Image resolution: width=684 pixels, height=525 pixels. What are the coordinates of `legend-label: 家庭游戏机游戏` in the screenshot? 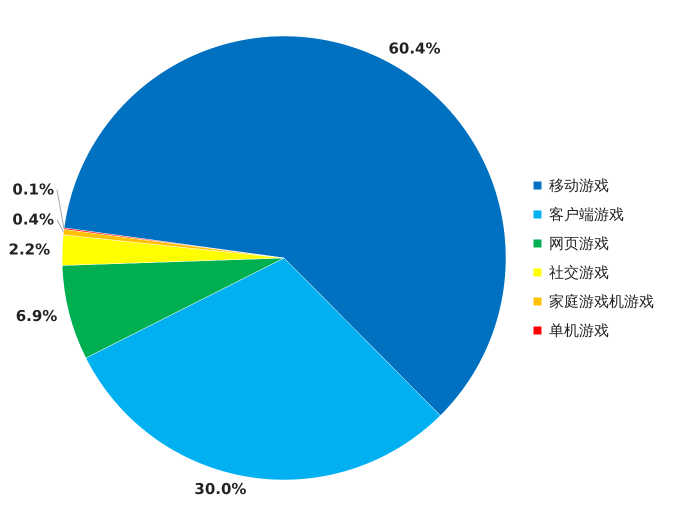 It's located at (601, 301).